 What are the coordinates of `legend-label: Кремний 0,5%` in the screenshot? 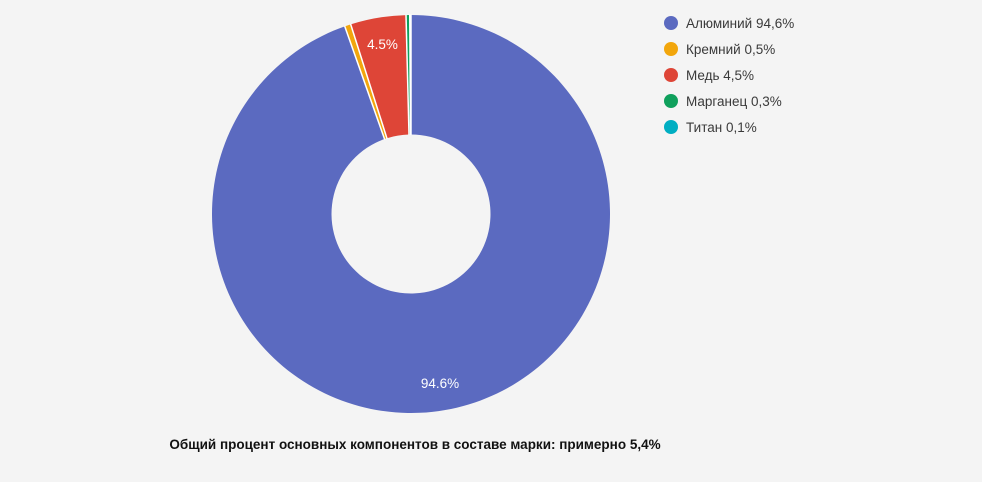 It's located at (731, 49).